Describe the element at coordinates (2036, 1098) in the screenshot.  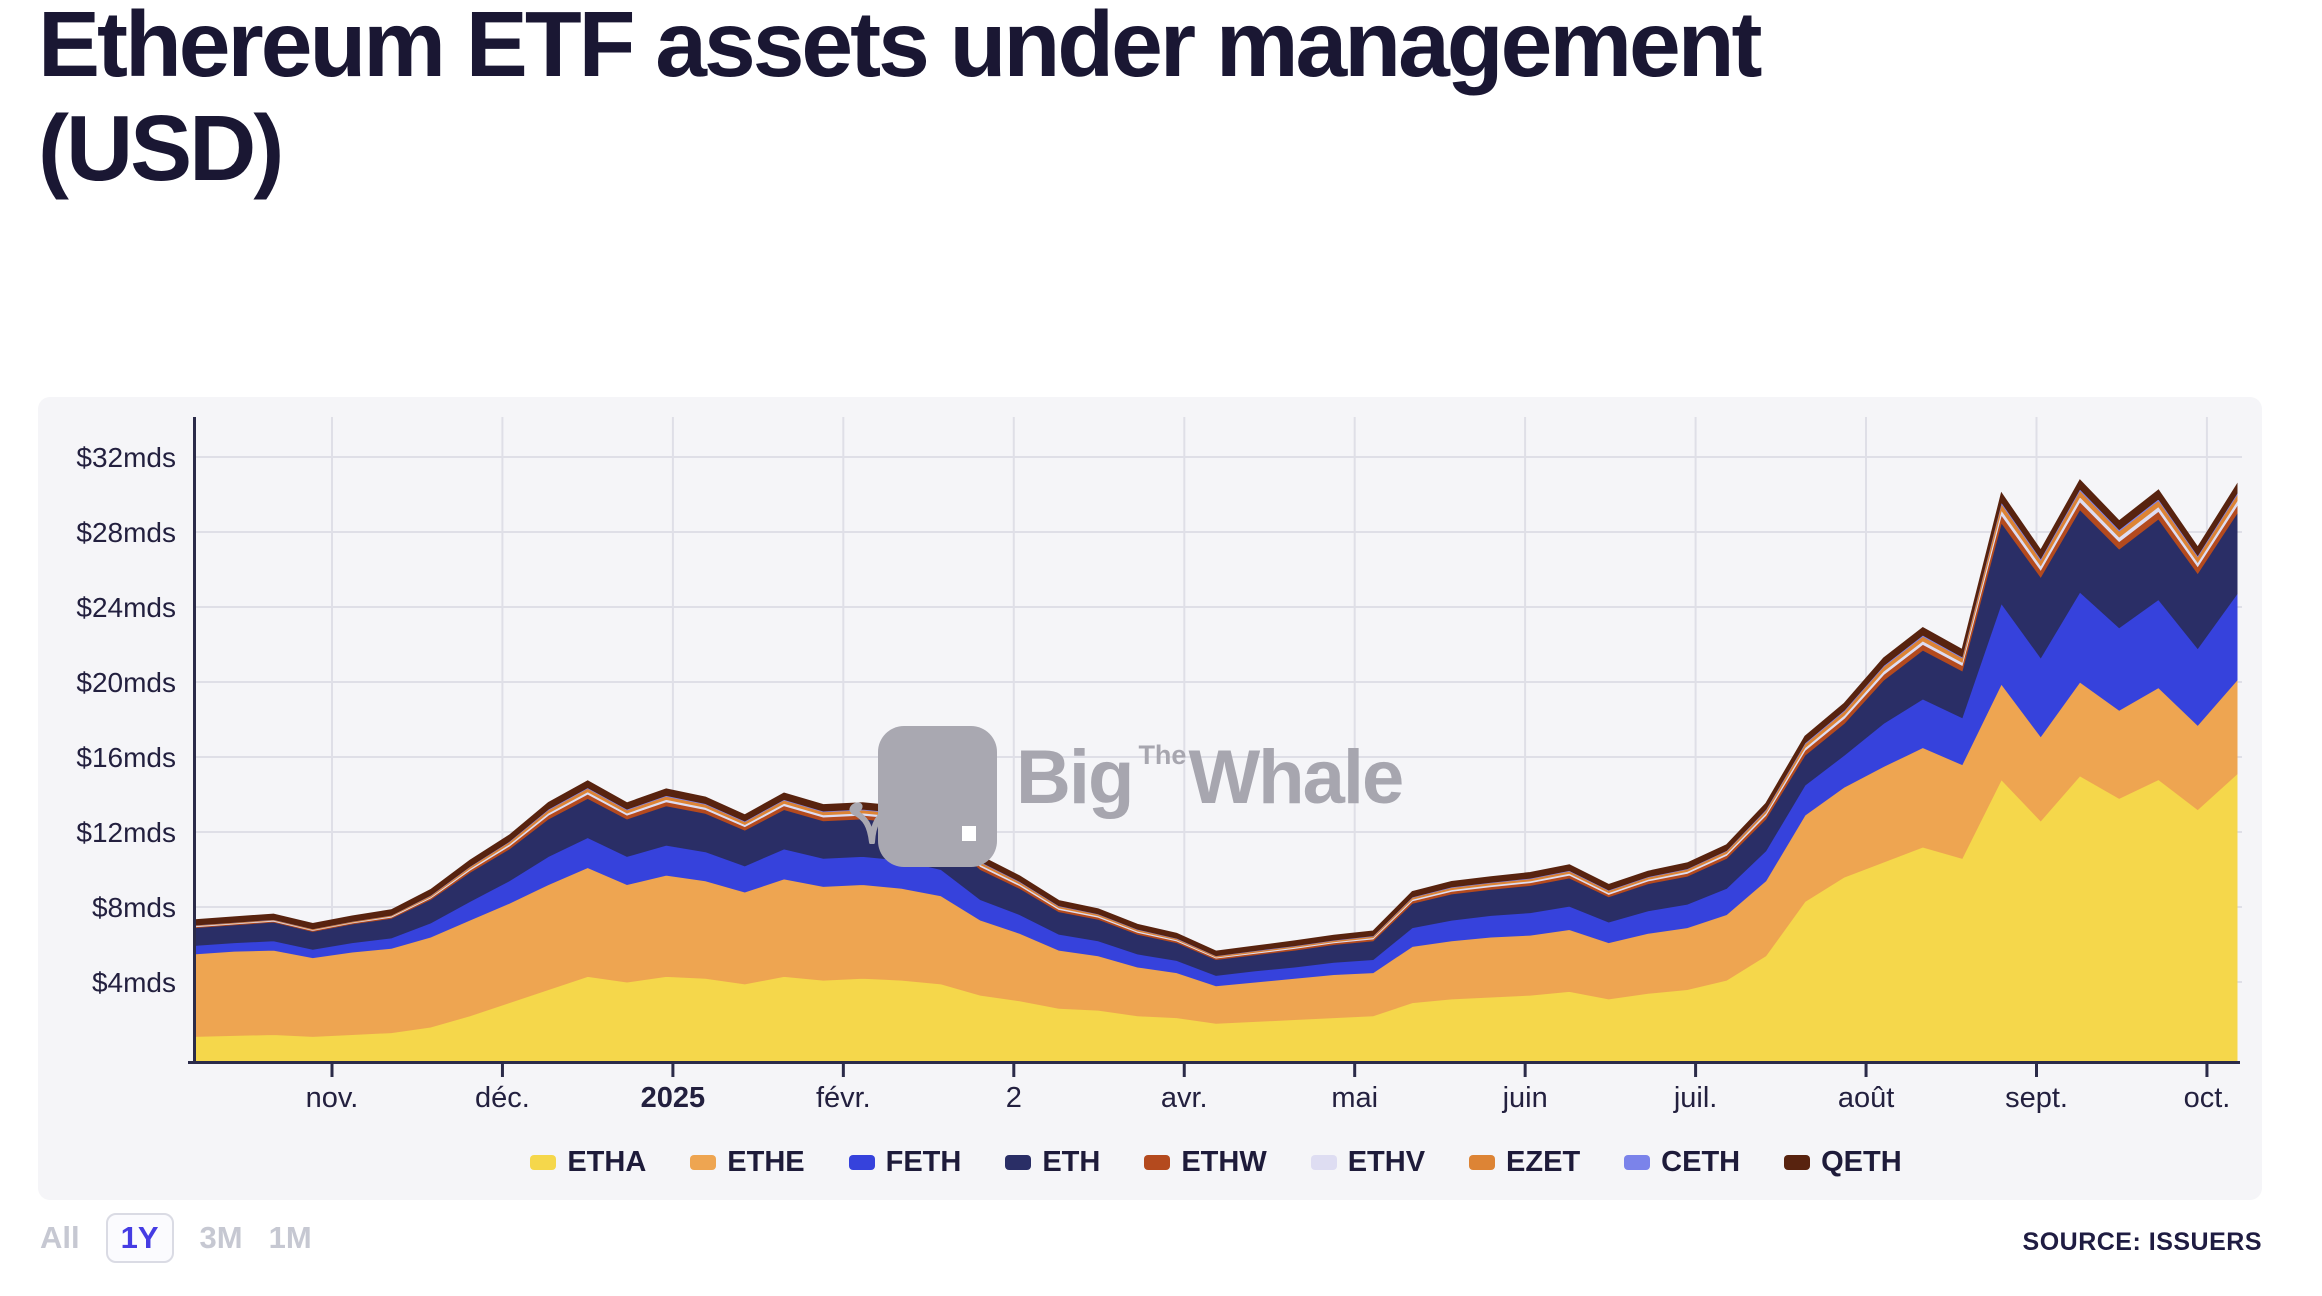
I see `x-axis-label: sept.` at that location.